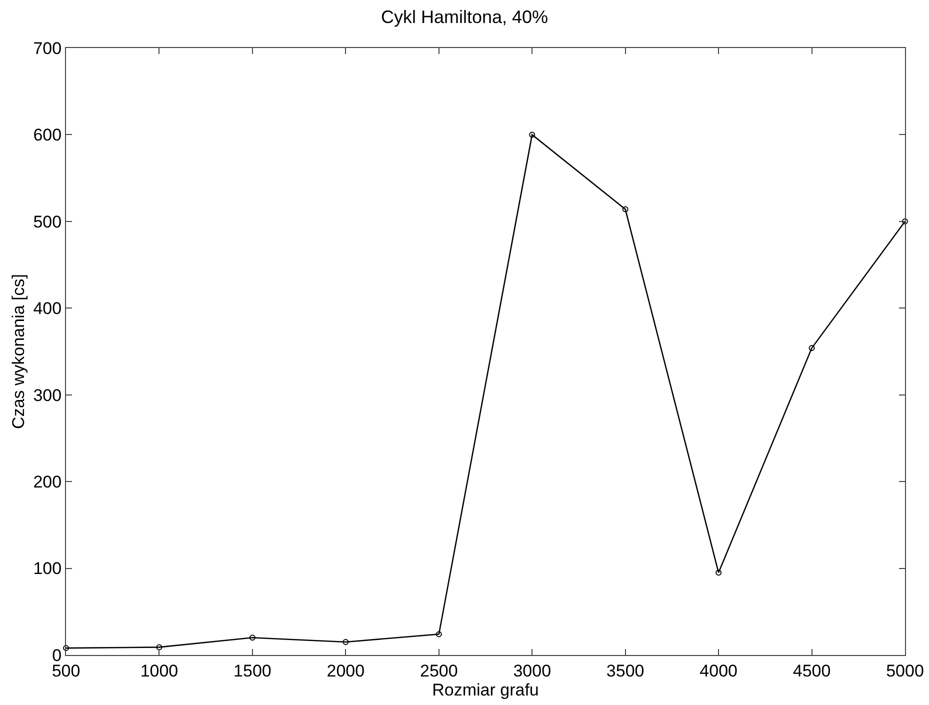 The width and height of the screenshot is (929, 705). I want to click on x-tick-label: 4000, so click(719, 670).